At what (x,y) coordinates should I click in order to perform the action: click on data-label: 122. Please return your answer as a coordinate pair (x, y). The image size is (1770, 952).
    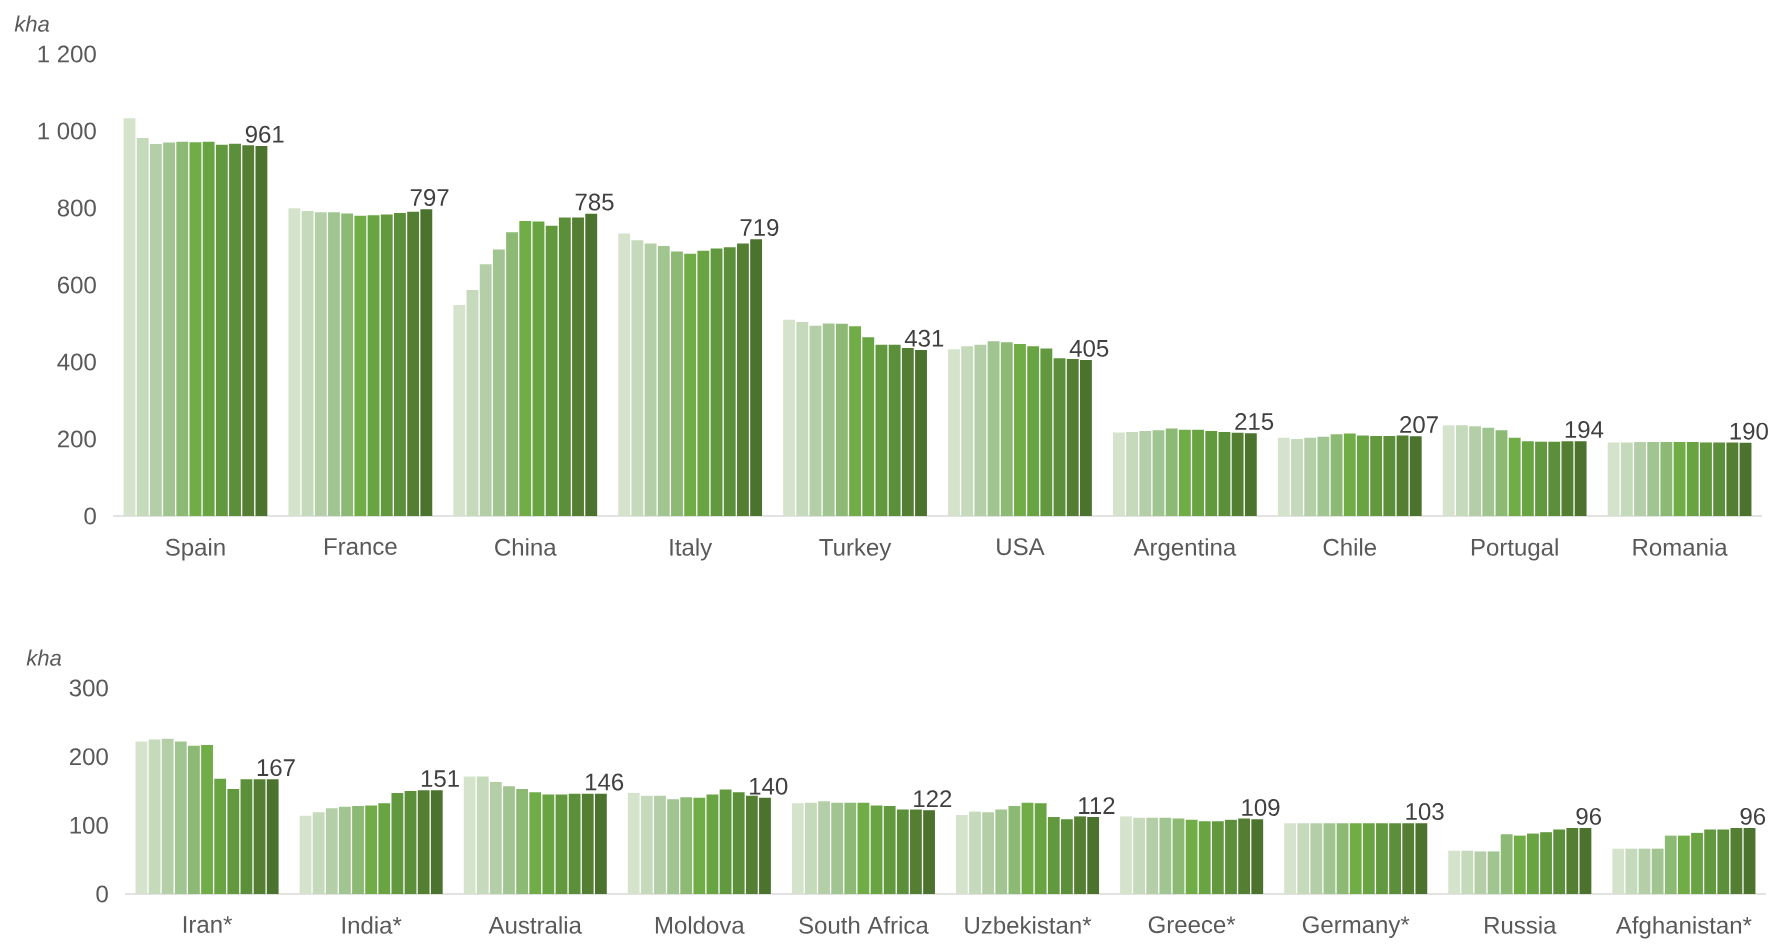
    Looking at the image, I should click on (933, 799).